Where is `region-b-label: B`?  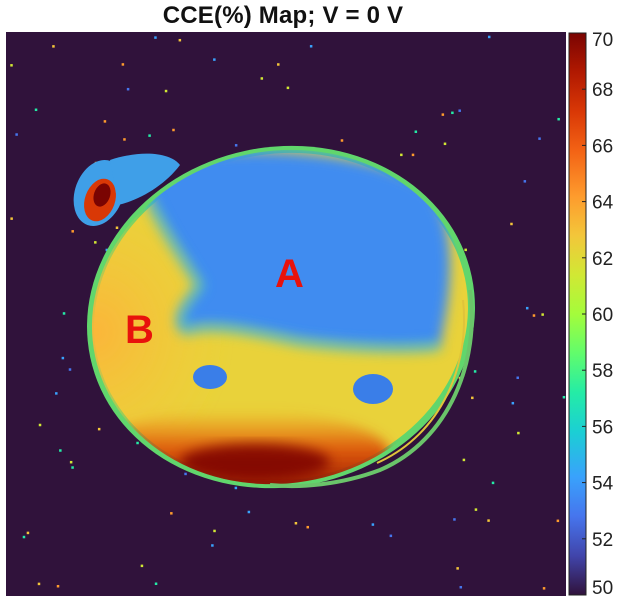
region-b-label: B is located at coordinates (139, 330).